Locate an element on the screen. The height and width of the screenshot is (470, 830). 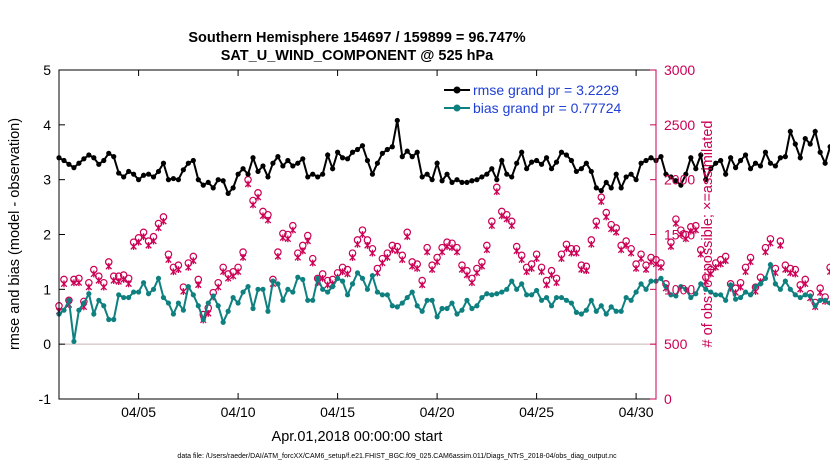
y-right-tick-label: 1000 is located at coordinates (679, 289).